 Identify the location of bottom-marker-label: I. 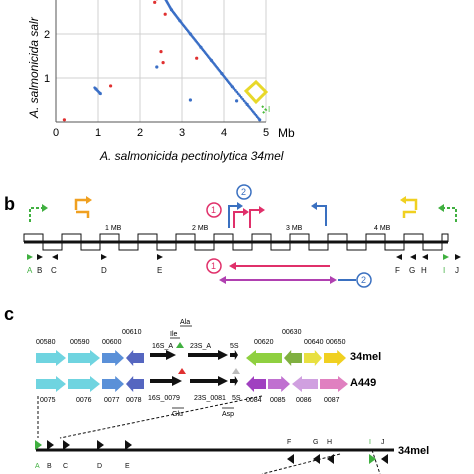
(370, 442).